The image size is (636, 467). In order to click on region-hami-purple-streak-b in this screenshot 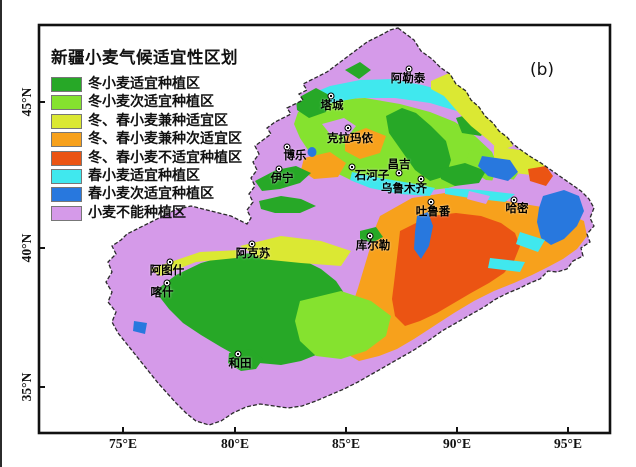, I will do `click(478, 197)`.